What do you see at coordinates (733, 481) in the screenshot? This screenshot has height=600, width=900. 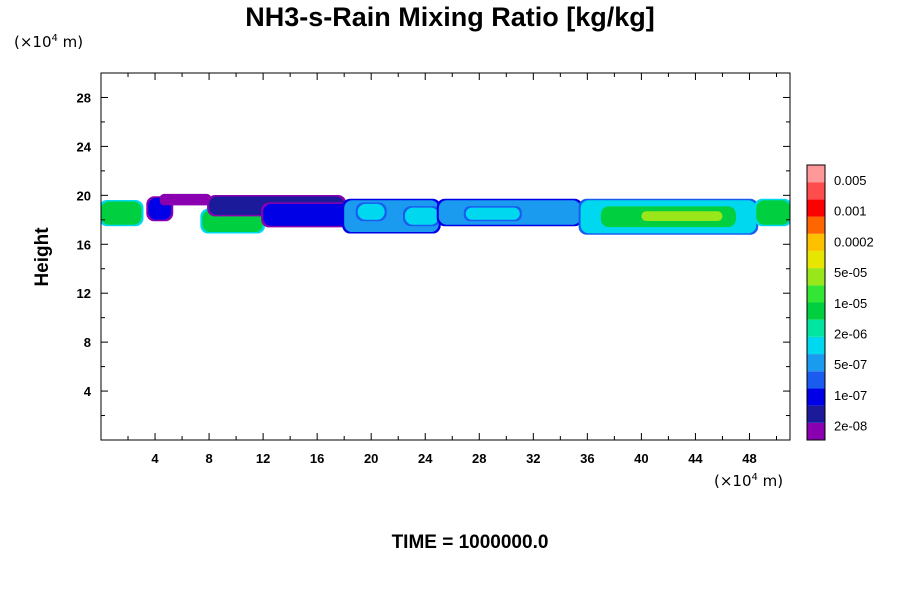 I see `x-unit-prefix: (×10` at bounding box center [733, 481].